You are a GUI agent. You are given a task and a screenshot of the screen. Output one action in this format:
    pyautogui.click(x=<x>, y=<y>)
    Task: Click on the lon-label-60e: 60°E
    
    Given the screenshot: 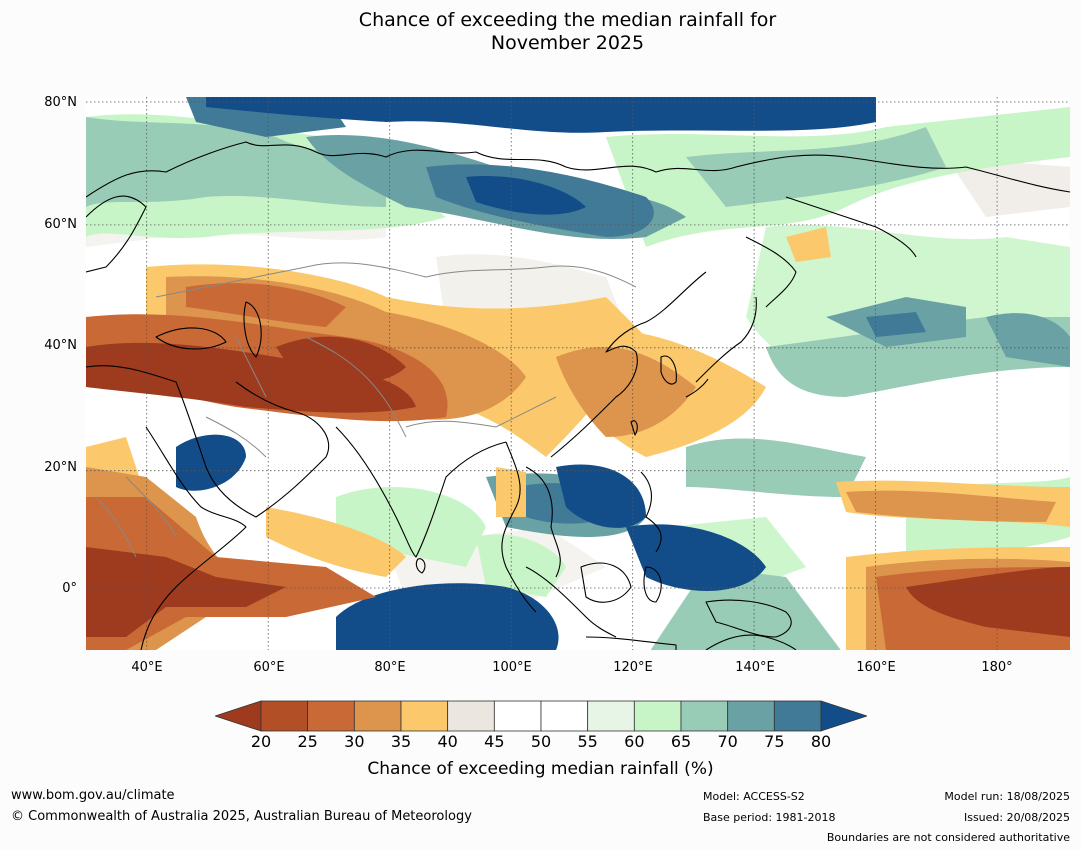 What is the action you would take?
    pyautogui.click(x=269, y=667)
    